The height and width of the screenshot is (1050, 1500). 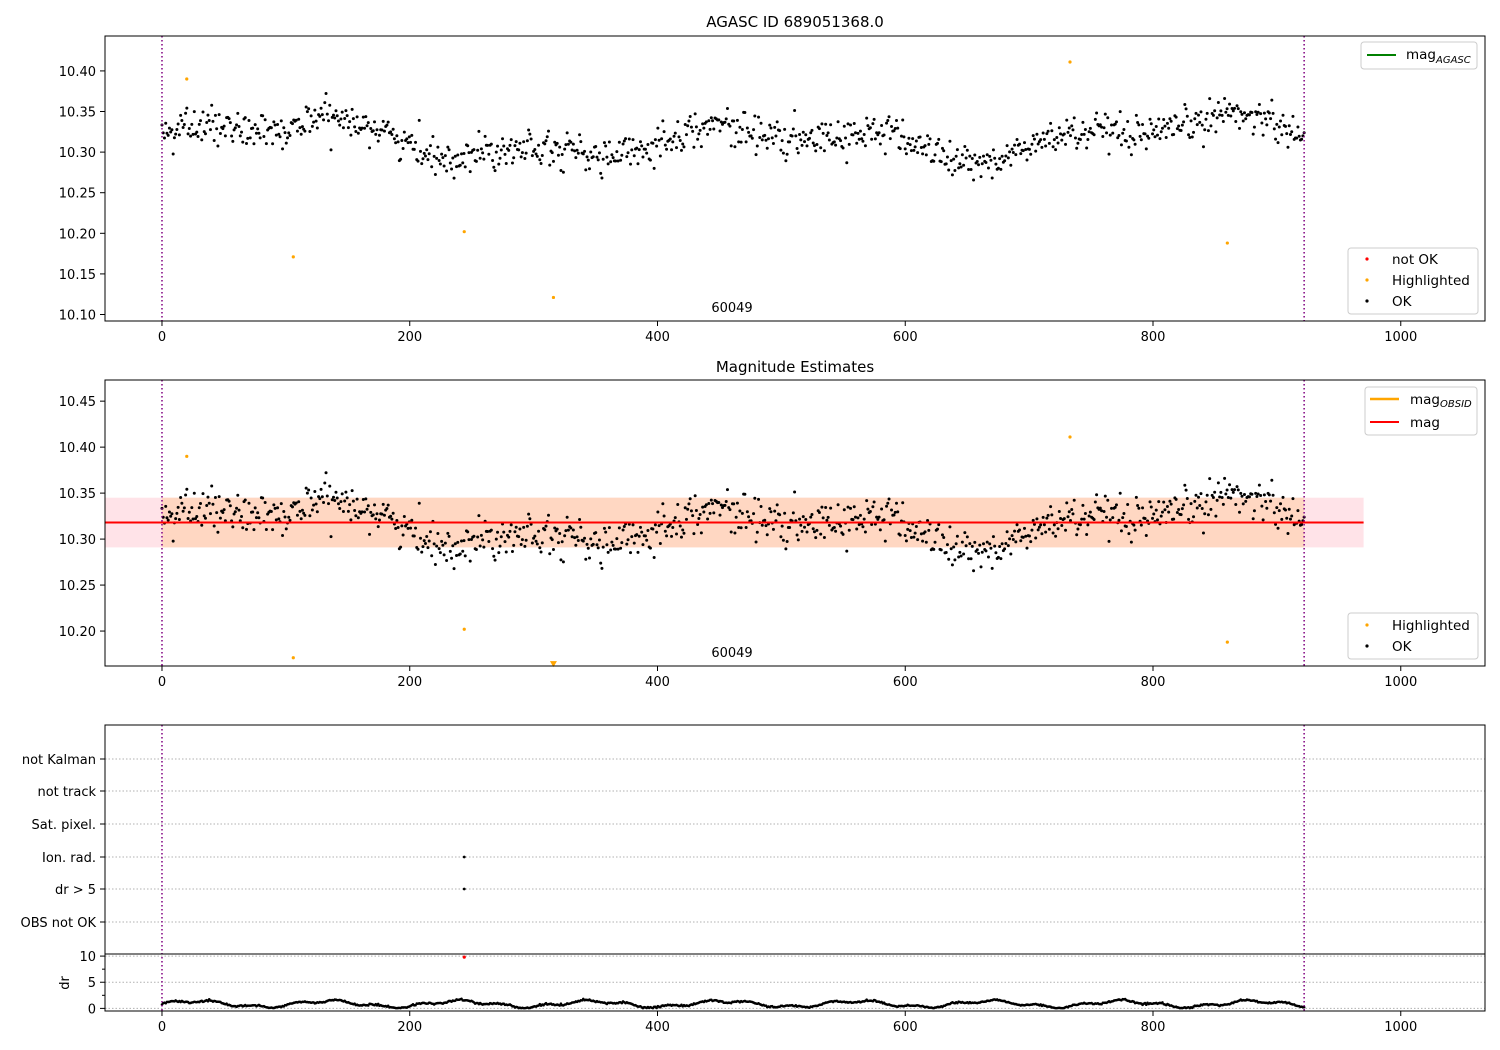 I want to click on y-tick-label: 10.30, so click(x=77, y=153).